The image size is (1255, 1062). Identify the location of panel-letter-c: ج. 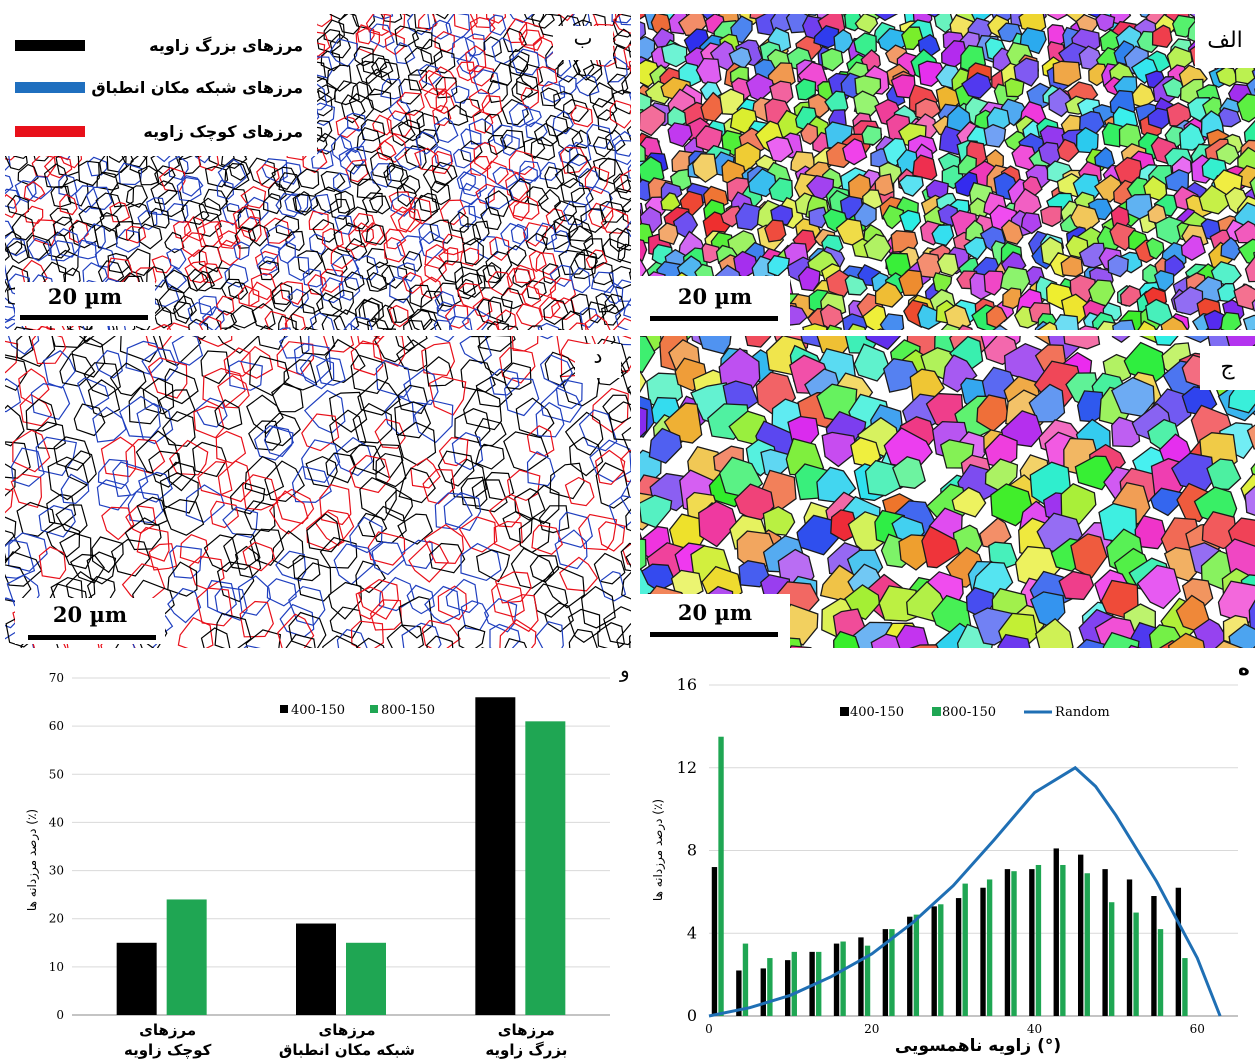
(1227, 368).